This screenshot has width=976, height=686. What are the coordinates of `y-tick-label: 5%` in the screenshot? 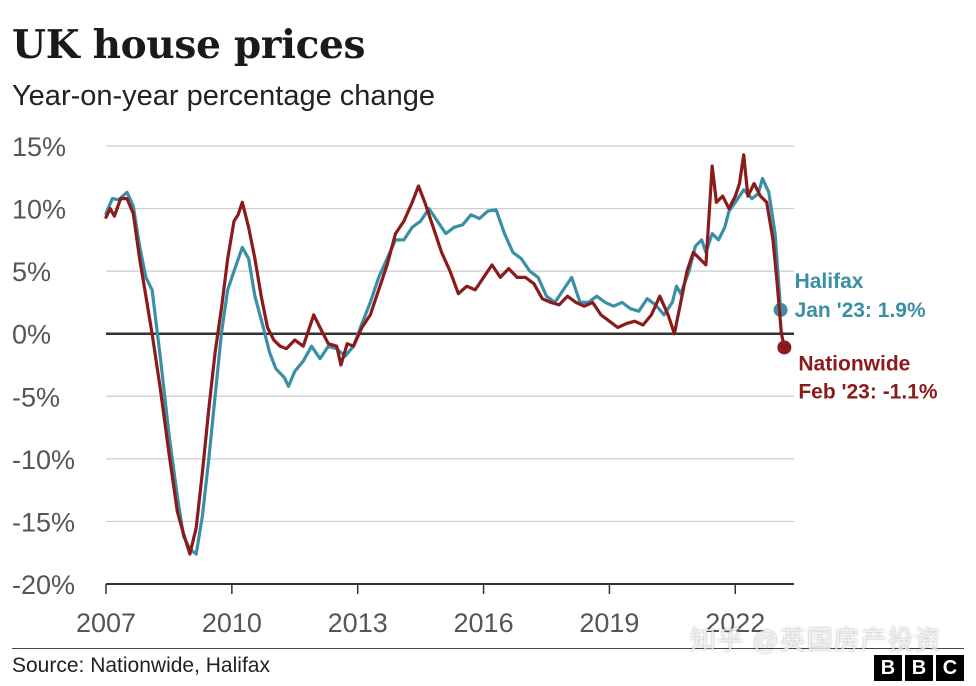 It's located at (31, 272).